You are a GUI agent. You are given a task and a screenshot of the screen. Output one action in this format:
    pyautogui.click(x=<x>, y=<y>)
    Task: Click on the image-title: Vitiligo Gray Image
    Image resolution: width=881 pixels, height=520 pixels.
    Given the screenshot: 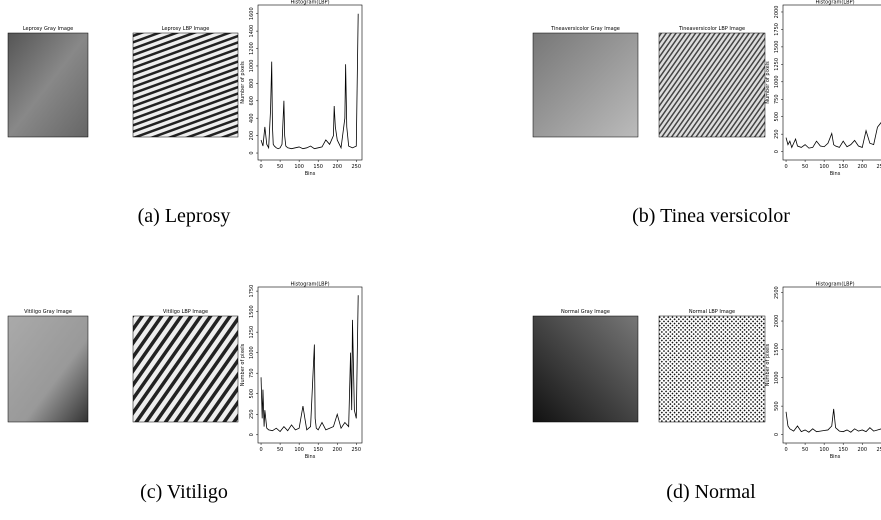 What is the action you would take?
    pyautogui.click(x=48, y=312)
    